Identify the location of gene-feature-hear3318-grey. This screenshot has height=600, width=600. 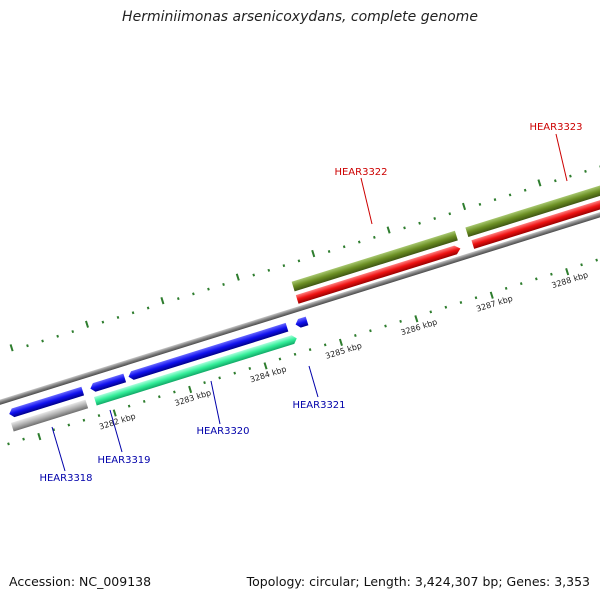
(49, 415).